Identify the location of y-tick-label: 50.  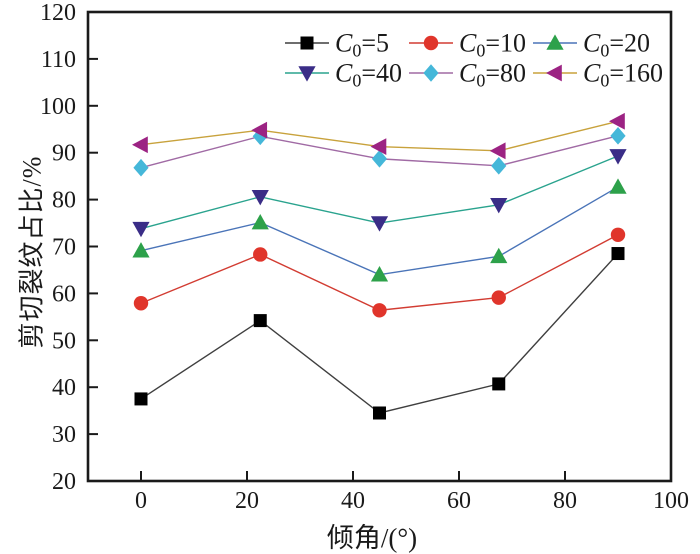
(64, 341).